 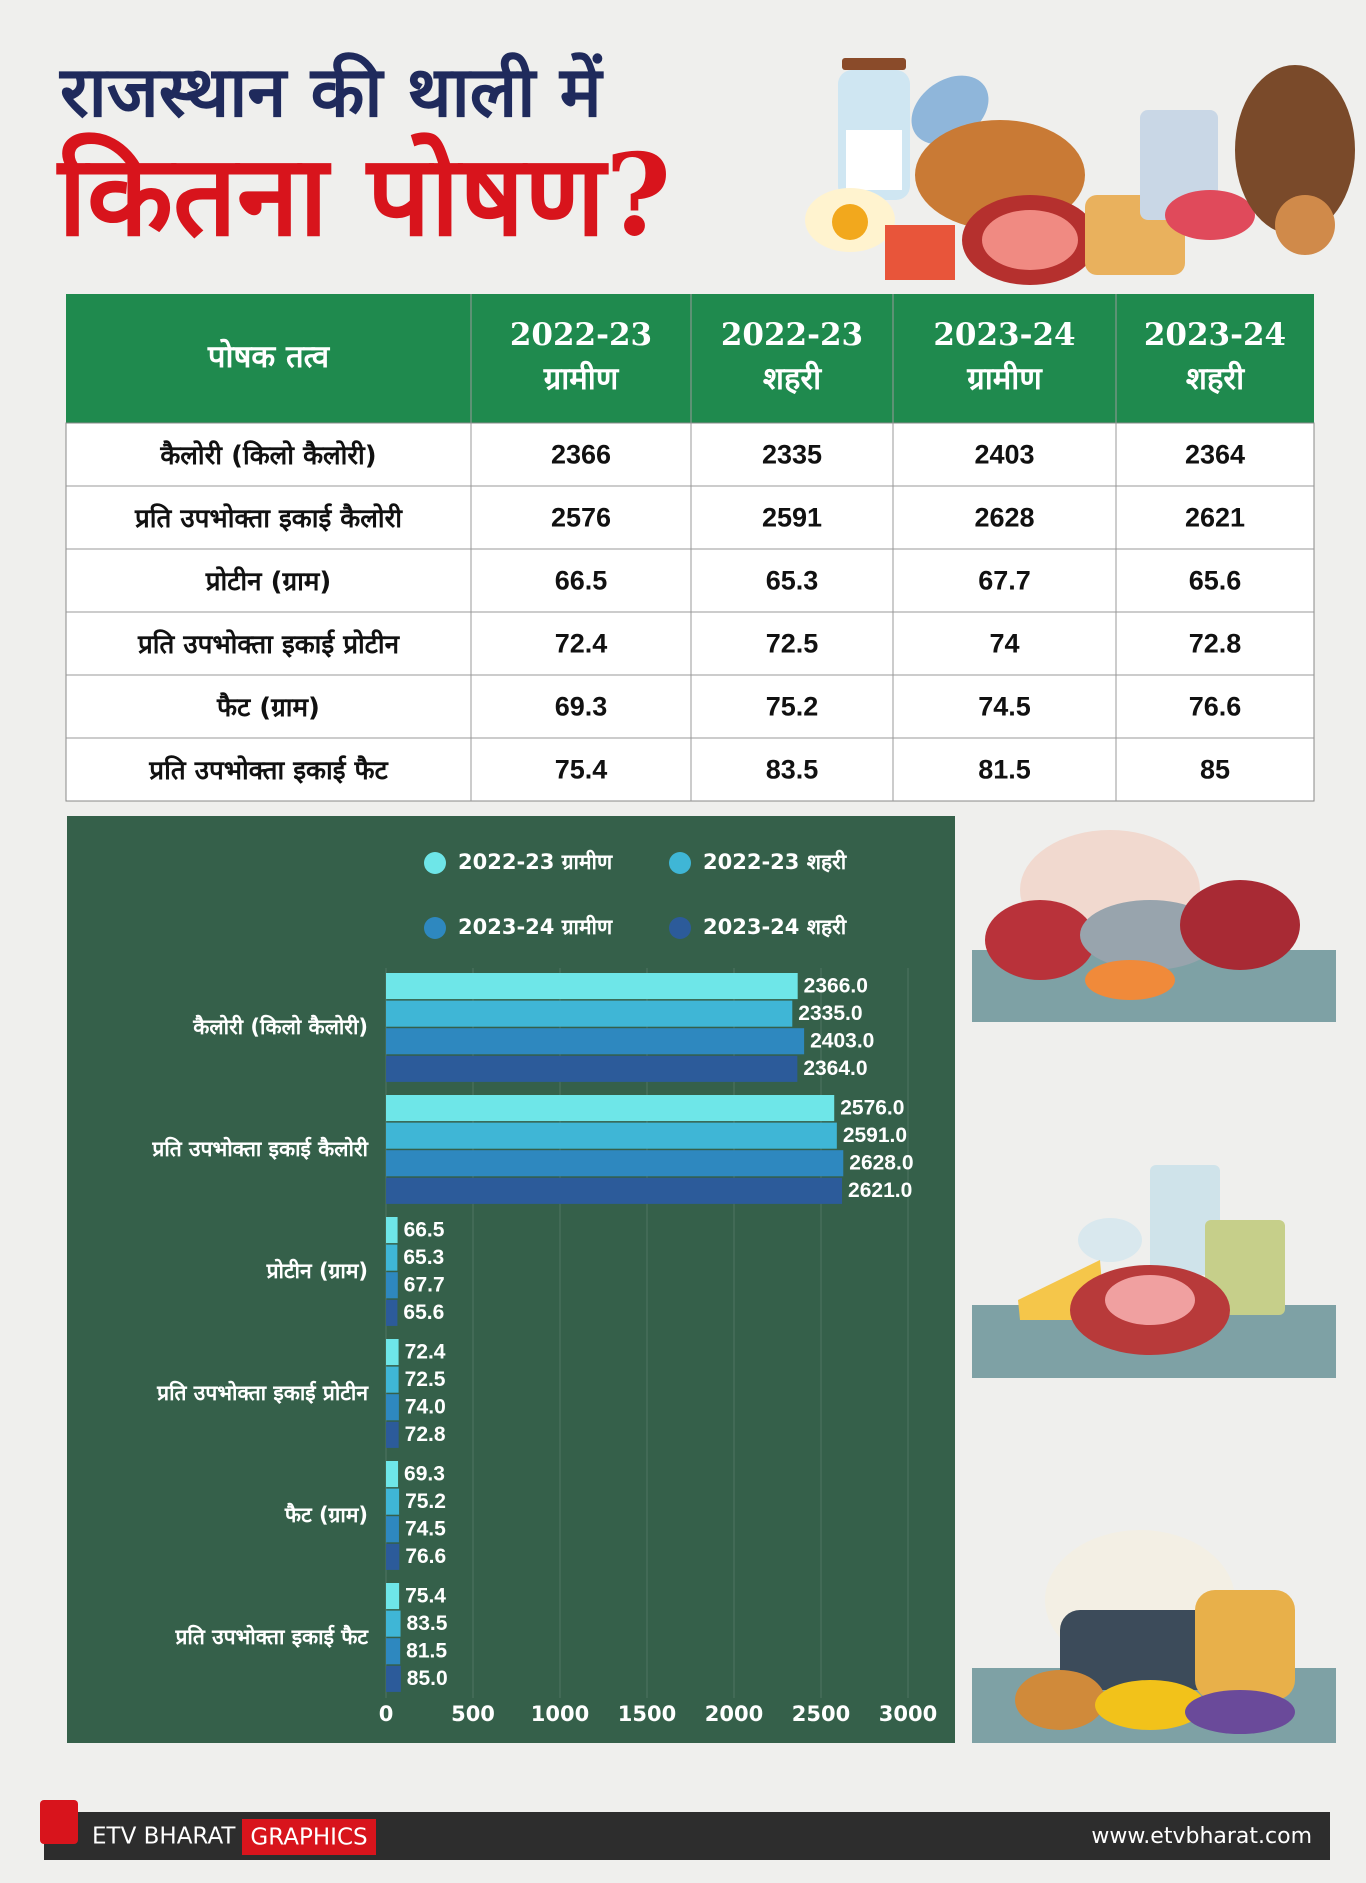 I want to click on data-label: 2621.0, so click(x=880, y=1190).